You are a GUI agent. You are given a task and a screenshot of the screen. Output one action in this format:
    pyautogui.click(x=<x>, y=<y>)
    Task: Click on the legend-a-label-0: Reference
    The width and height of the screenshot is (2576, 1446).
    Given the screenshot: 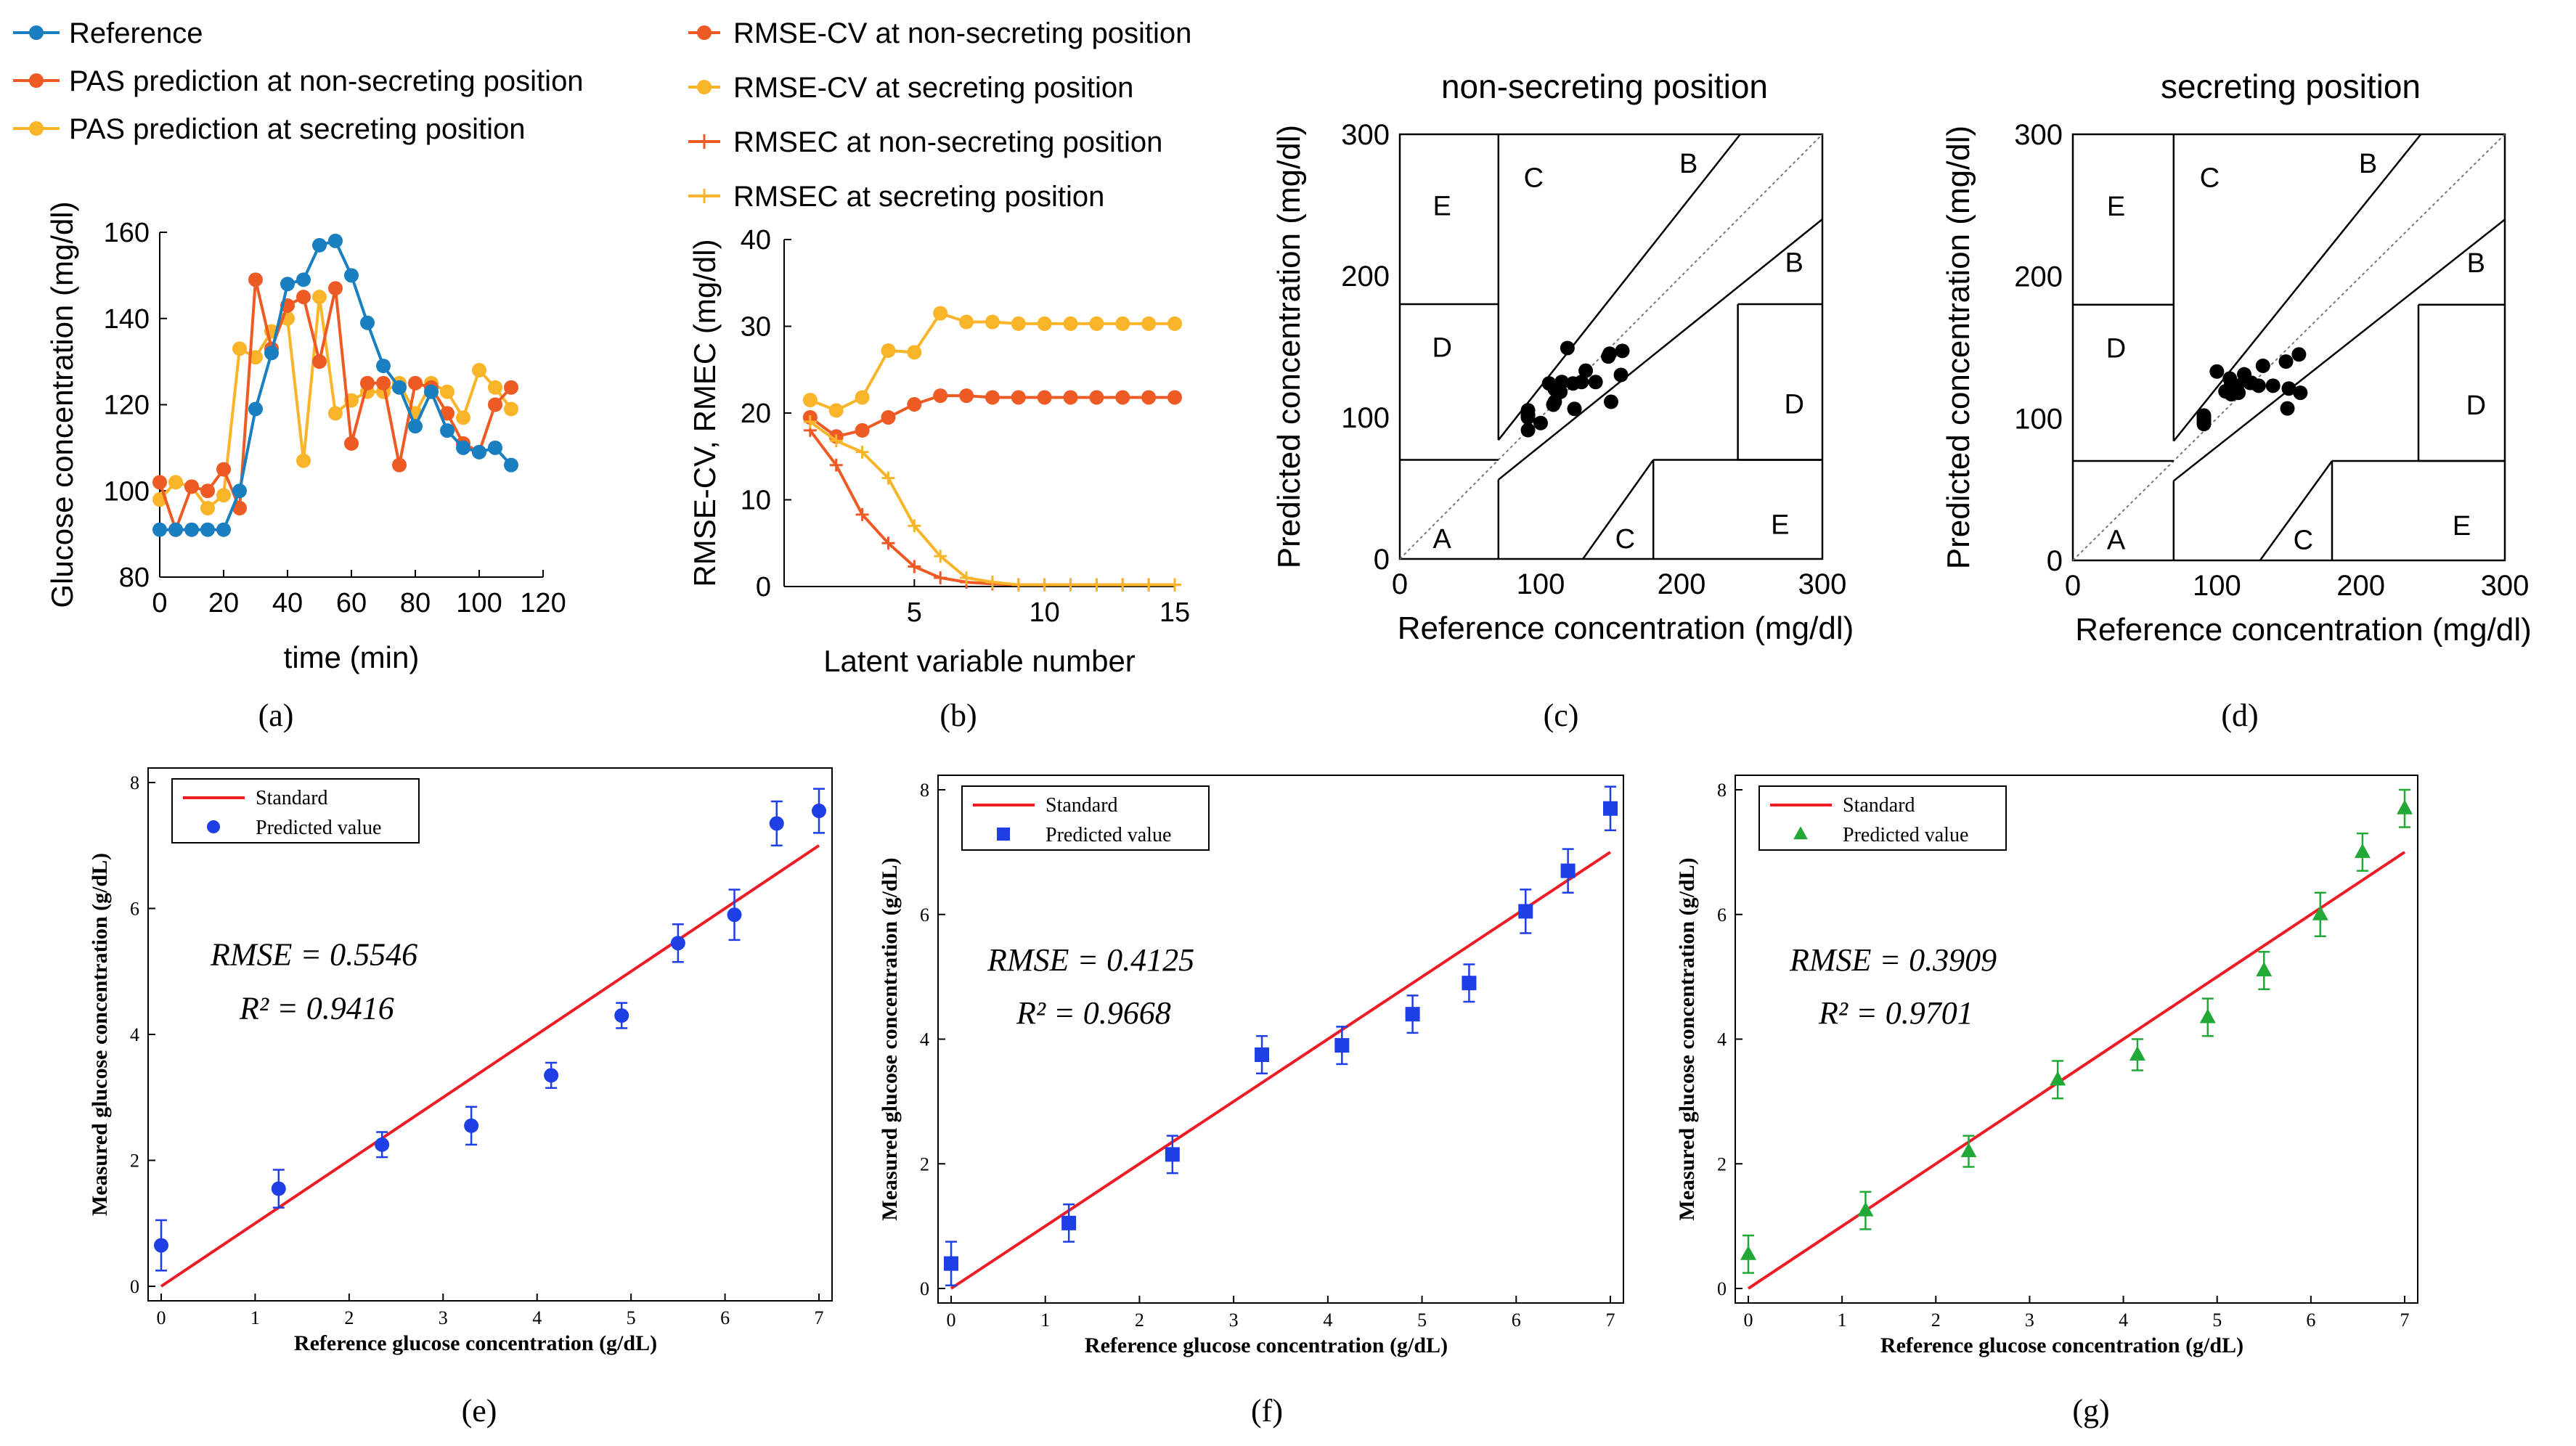 What is the action you would take?
    pyautogui.click(x=136, y=33)
    